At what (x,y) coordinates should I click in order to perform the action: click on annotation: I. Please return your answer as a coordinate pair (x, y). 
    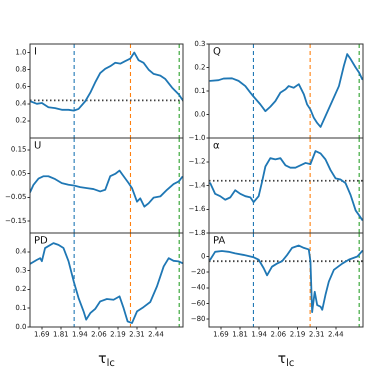
    Looking at the image, I should click on (35, 52).